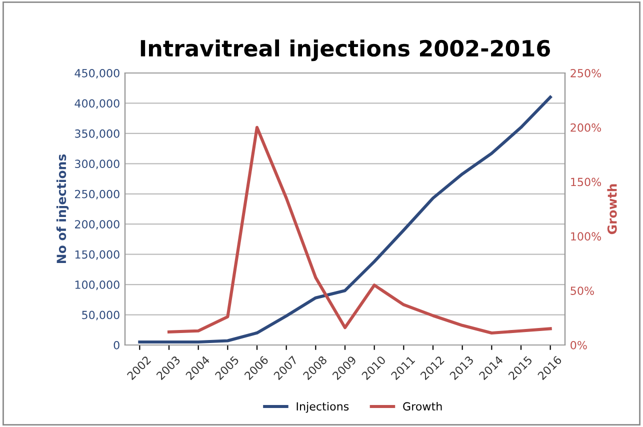  What do you see at coordinates (97, 104) in the screenshot?
I see `y-tick-label: 400,000` at bounding box center [97, 104].